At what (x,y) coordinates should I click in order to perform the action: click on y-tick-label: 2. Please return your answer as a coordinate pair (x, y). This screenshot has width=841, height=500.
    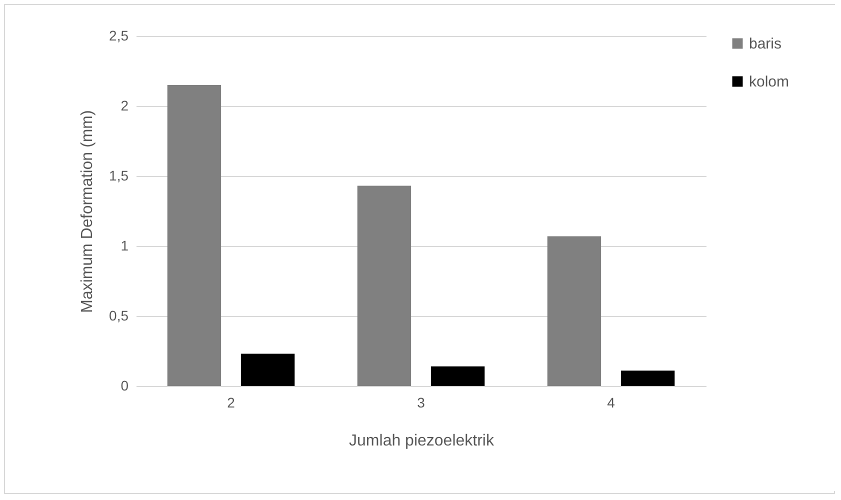
    Looking at the image, I should click on (124, 106).